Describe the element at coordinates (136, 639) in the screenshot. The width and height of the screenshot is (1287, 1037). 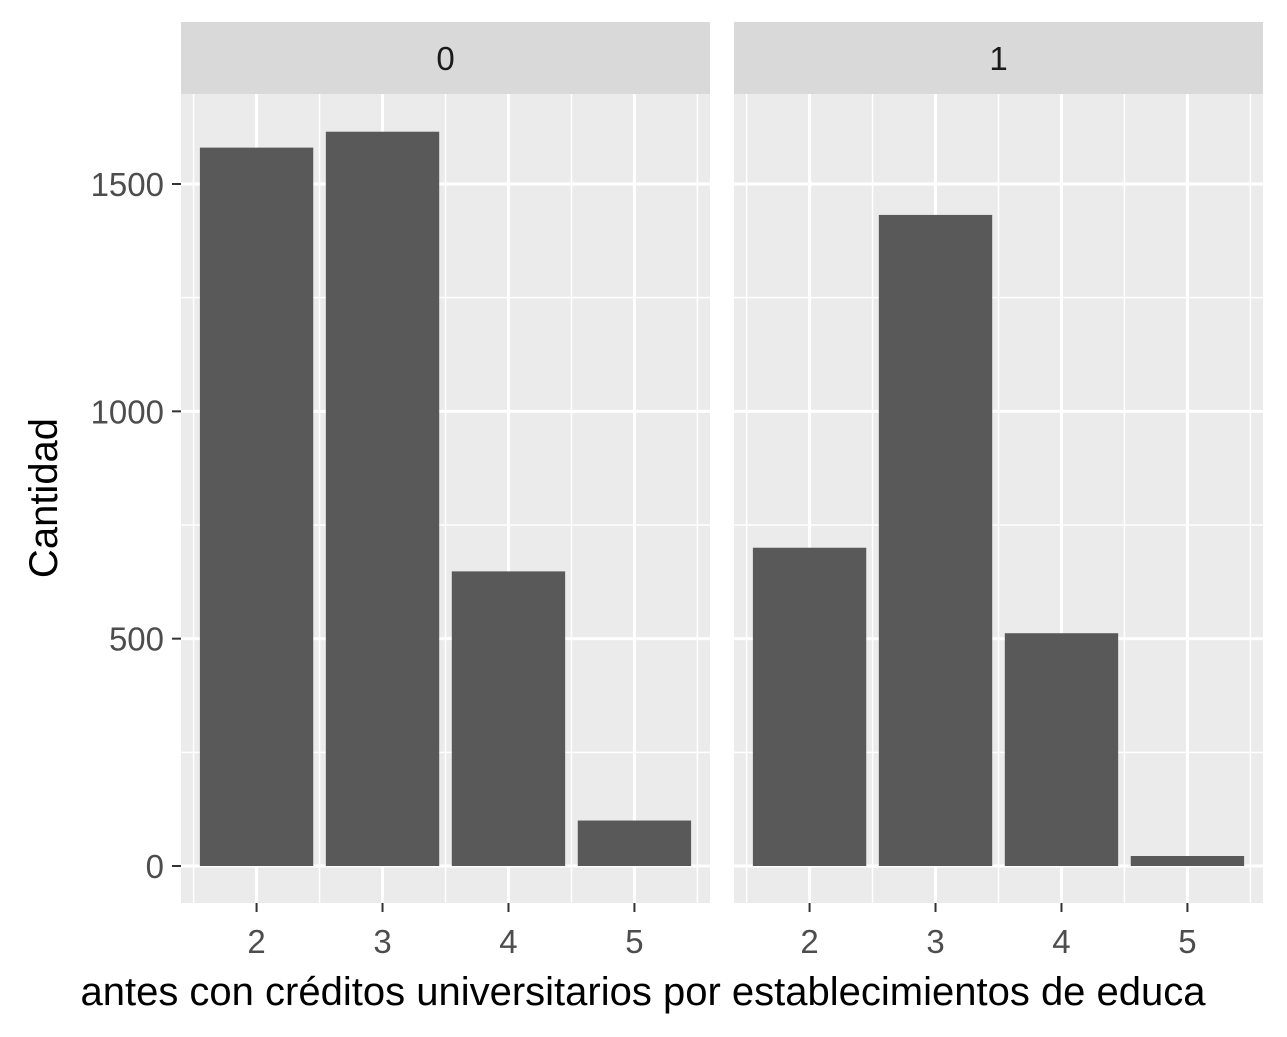
I see `y-tick-label: 500` at that location.